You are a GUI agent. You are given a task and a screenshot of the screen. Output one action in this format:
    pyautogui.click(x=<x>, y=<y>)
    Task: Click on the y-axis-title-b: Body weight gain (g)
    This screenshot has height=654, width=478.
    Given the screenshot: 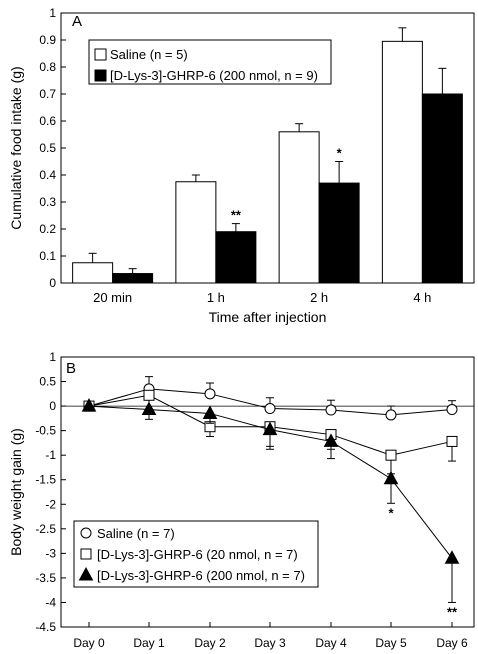 What is the action you would take?
    pyautogui.click(x=16, y=492)
    